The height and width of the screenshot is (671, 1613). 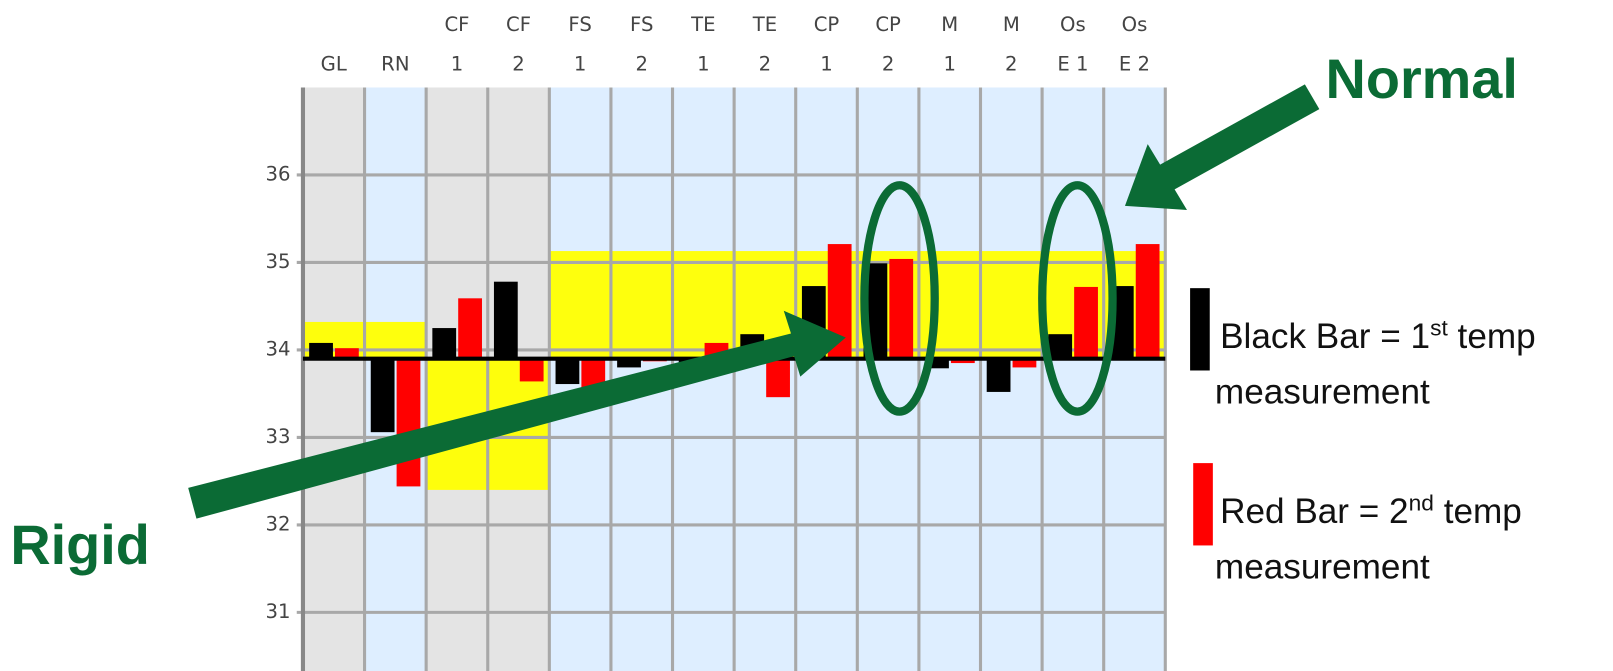 What do you see at coordinates (1421, 503) in the screenshot?
I see `legend-text: nd` at bounding box center [1421, 503].